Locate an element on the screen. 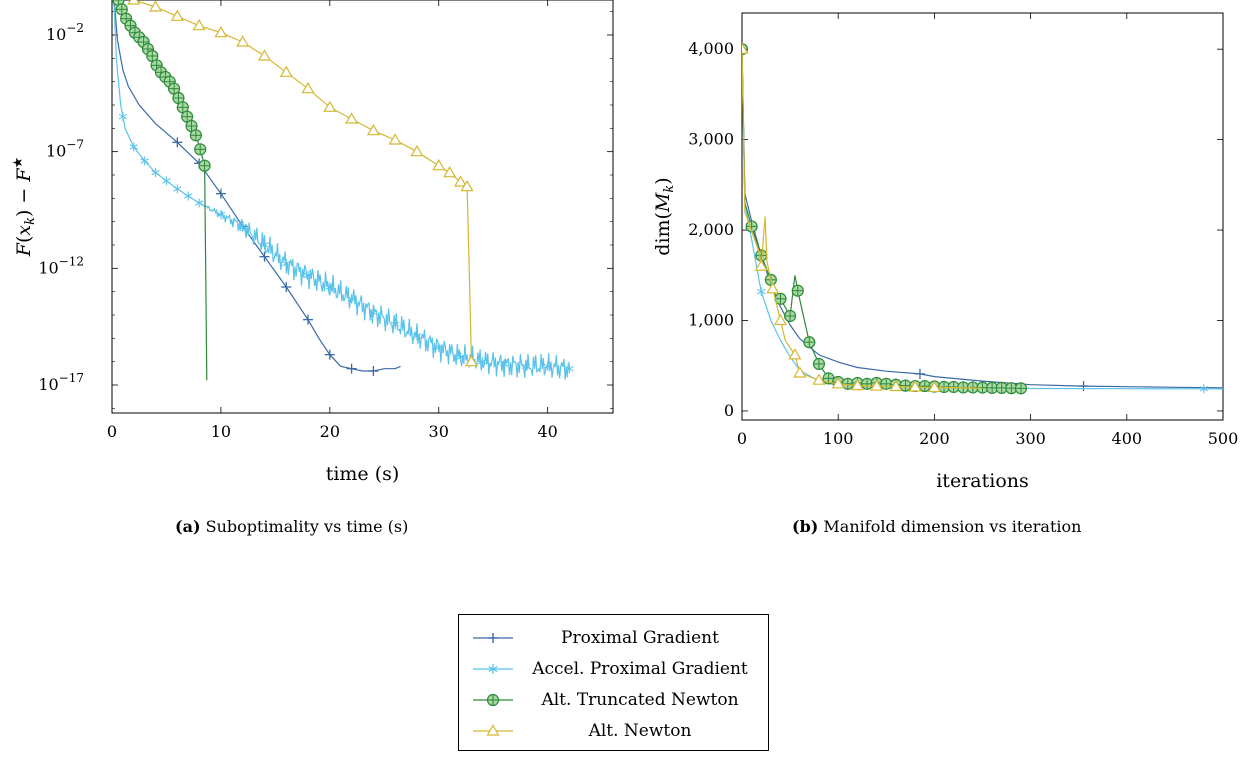 Image resolution: width=1256 pixels, height=757 pixels. x-tick-label: 200 is located at coordinates (934, 438).